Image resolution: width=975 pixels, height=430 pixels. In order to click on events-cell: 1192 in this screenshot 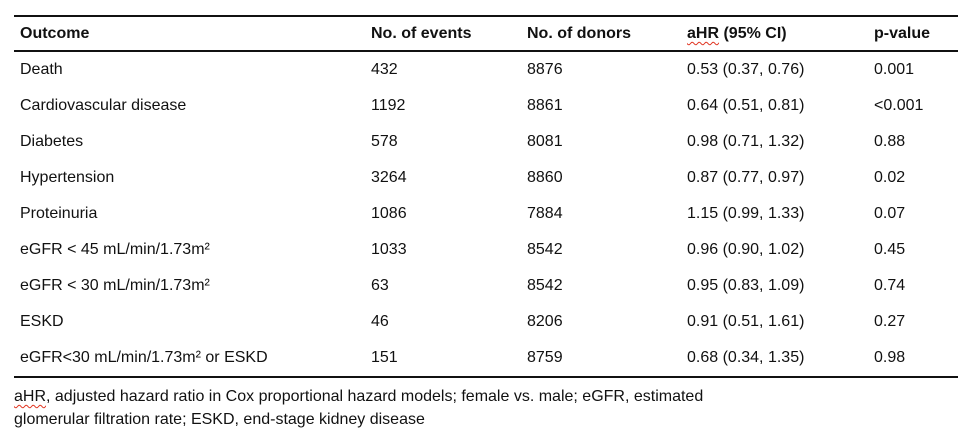, I will do `click(388, 105)`.